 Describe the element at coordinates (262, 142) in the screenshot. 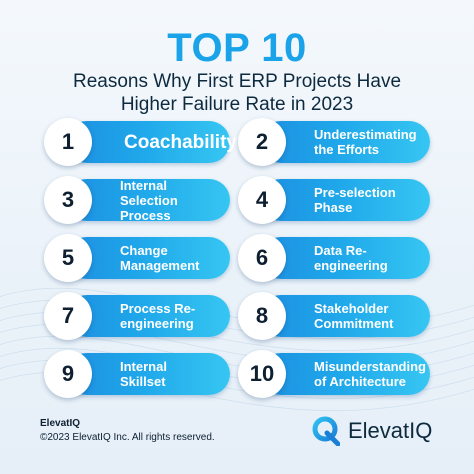

I see `reason-number-2: 2` at that location.